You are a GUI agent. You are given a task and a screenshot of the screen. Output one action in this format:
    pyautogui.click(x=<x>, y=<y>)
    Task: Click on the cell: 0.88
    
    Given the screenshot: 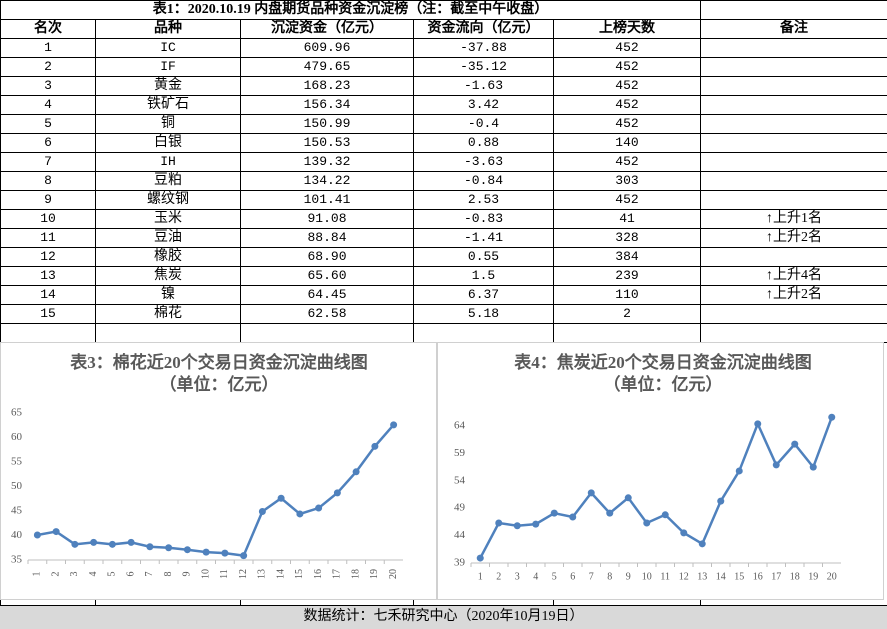 What is the action you would take?
    pyautogui.click(x=484, y=143)
    